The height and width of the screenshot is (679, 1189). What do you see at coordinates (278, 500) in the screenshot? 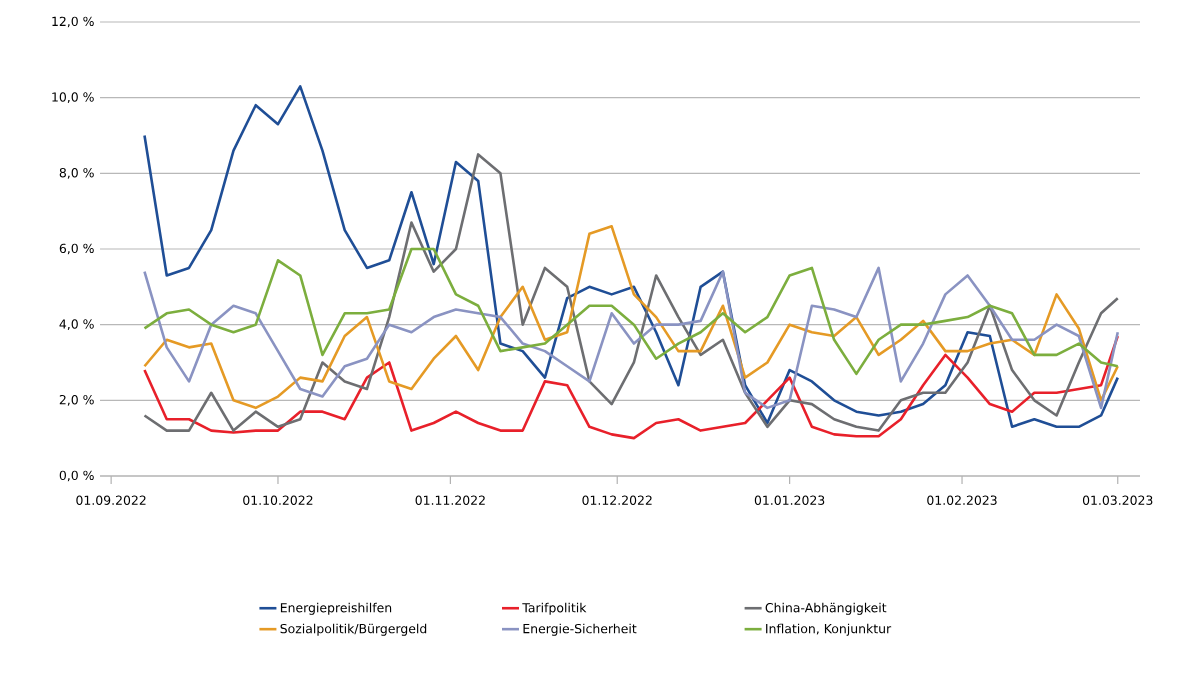
I see `x-tick-label: 01.10.2022` at bounding box center [278, 500].